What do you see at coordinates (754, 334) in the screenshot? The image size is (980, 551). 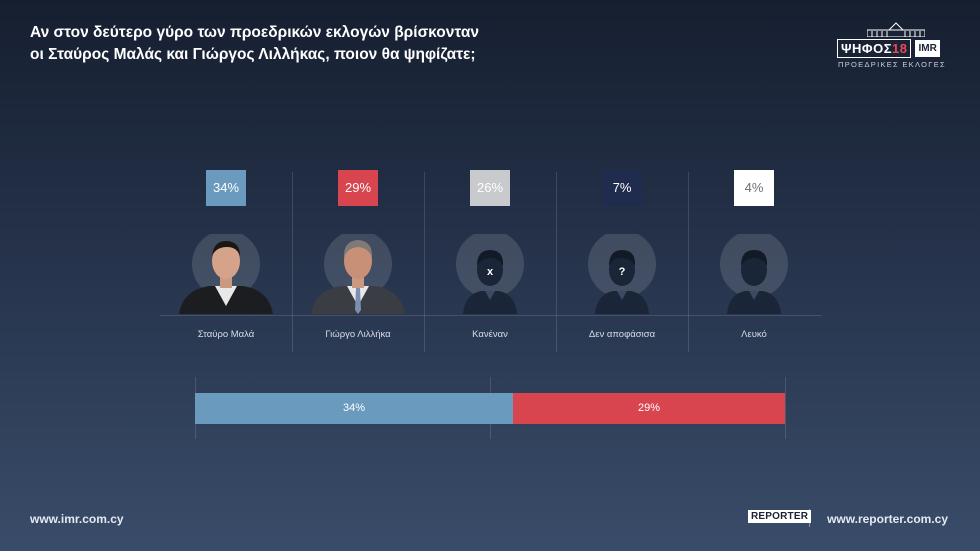 I see `candidate-label: Λευκό` at bounding box center [754, 334].